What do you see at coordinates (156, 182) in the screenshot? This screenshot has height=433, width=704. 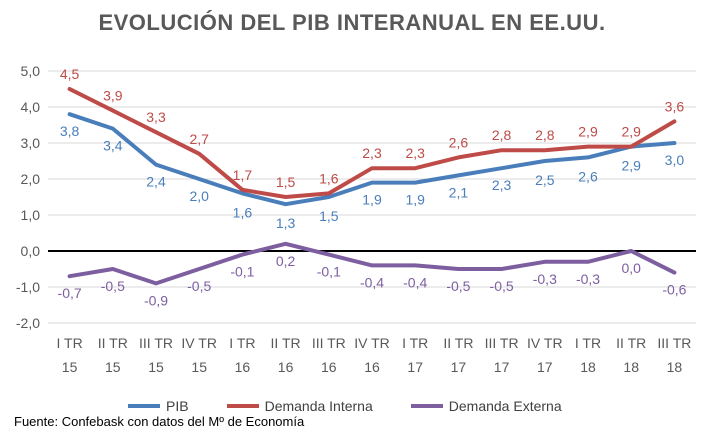 I see `data-label-pib: 2,4` at bounding box center [156, 182].